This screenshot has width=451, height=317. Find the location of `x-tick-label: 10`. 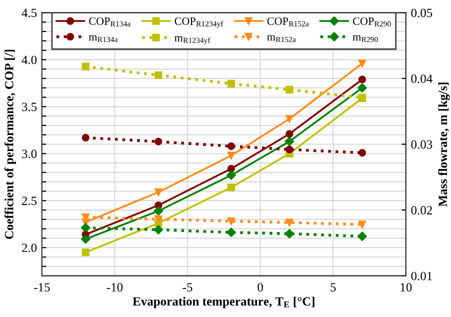

x-tick-label: 10 is located at coordinates (406, 287).